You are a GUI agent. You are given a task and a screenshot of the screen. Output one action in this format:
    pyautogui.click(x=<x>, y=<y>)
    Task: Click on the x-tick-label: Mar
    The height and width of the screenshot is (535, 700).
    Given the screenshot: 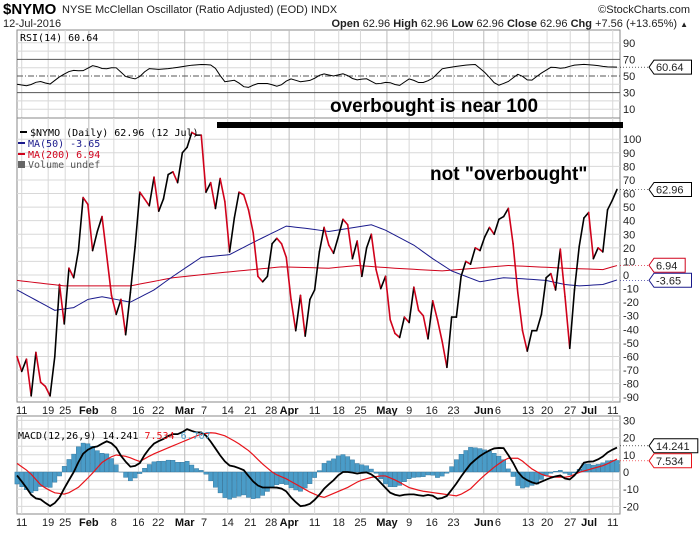 What is the action you would take?
    pyautogui.click(x=185, y=523)
    